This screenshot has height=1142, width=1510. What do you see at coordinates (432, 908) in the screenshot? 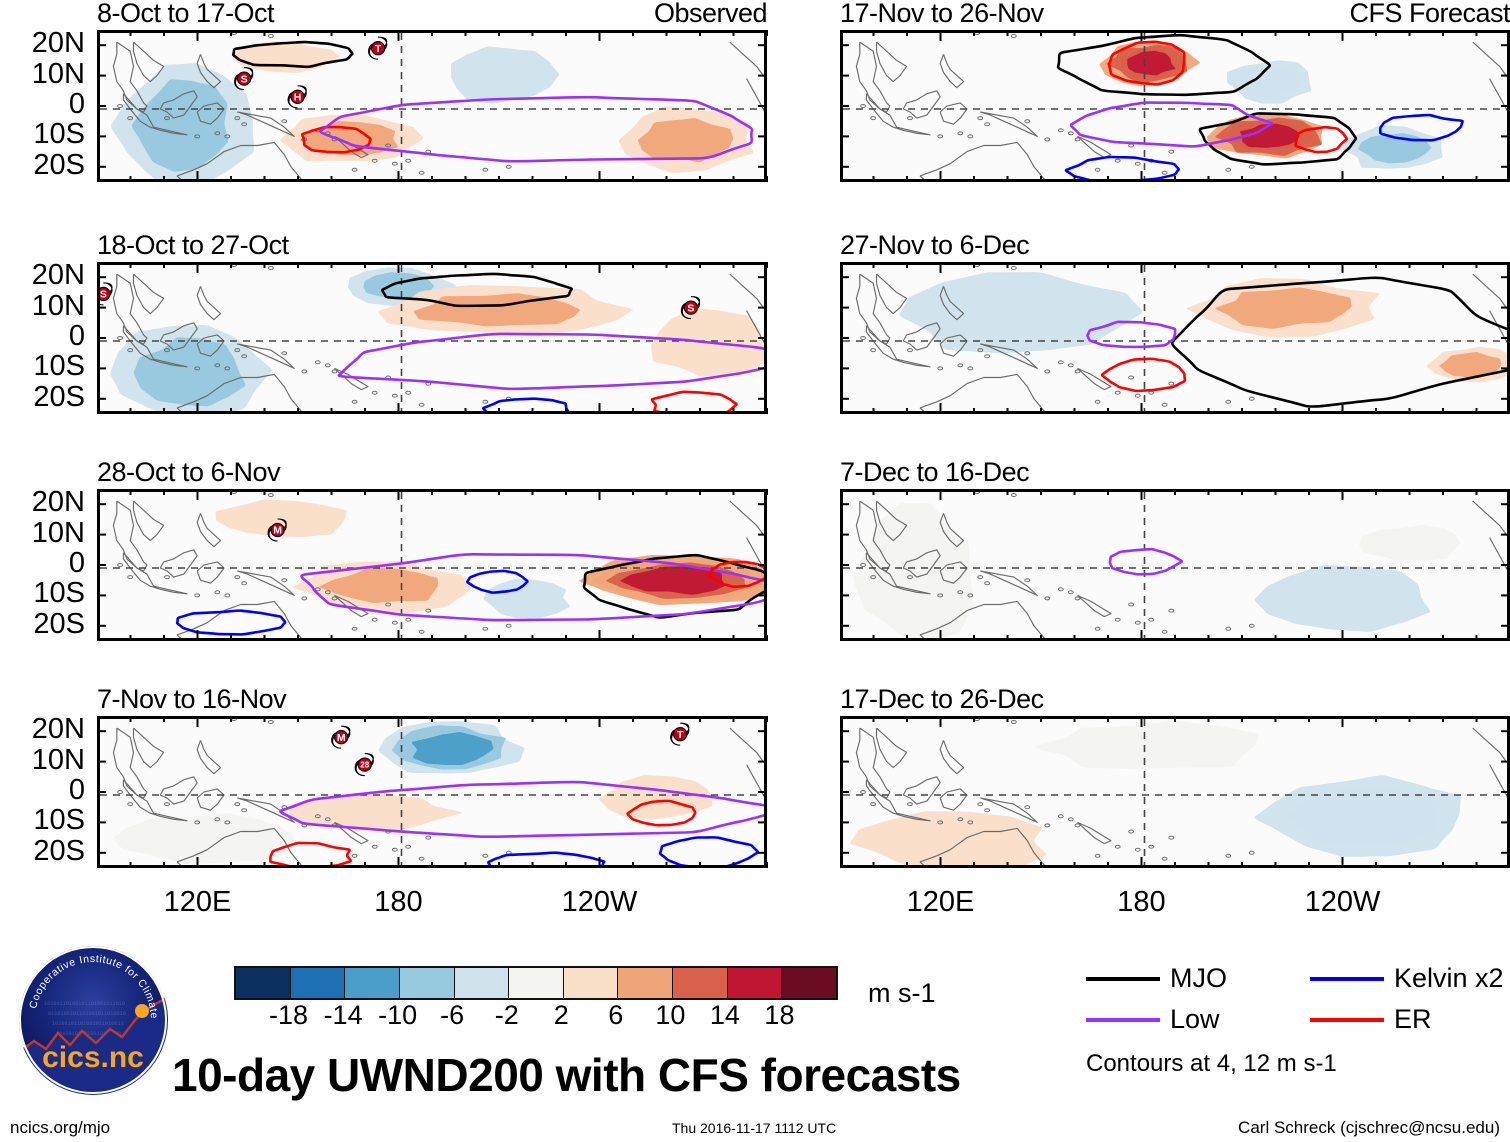
I see `x-axis-labels-left: 120E 180 120W` at bounding box center [432, 908].